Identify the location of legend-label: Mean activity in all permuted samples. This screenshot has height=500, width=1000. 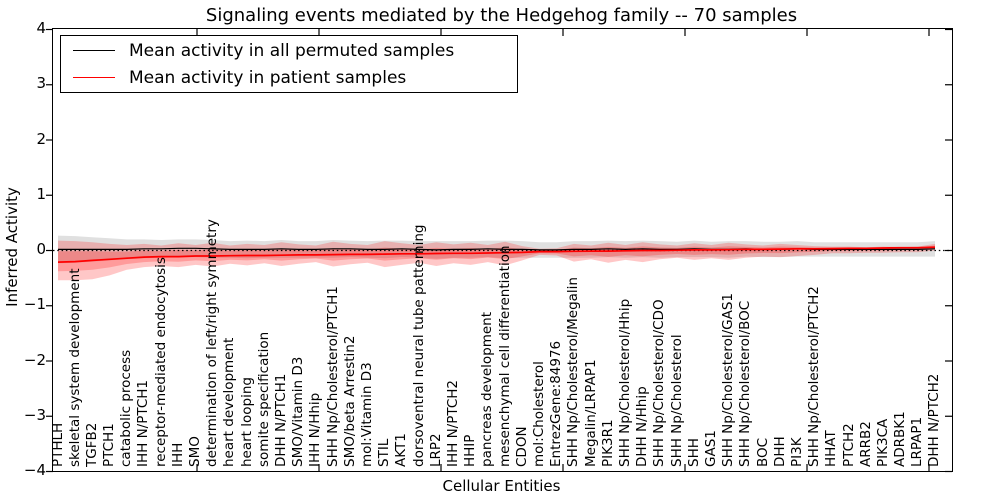
(292, 50).